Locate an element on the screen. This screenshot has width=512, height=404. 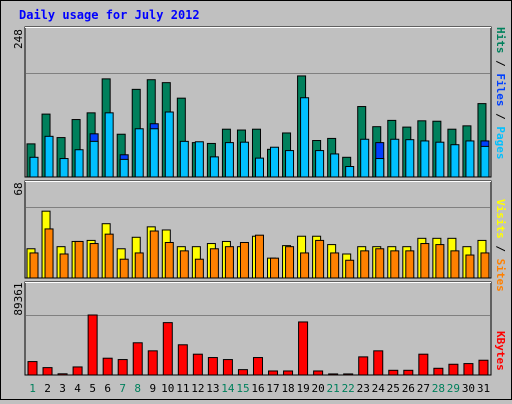
x-tick-label: 27 is located at coordinates (423, 388).